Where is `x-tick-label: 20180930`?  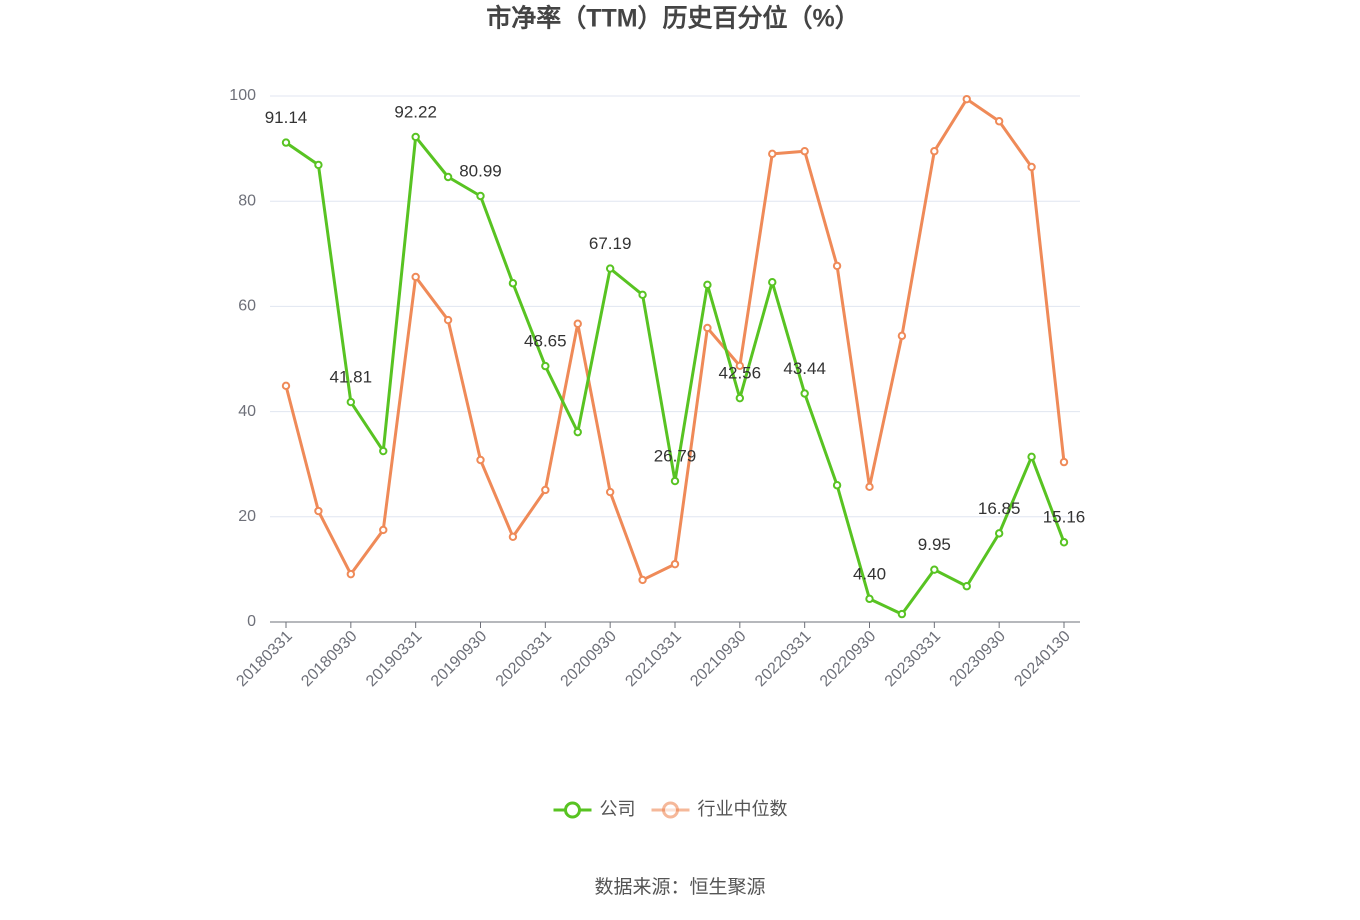 x-tick-label: 20180930 is located at coordinates (329, 659).